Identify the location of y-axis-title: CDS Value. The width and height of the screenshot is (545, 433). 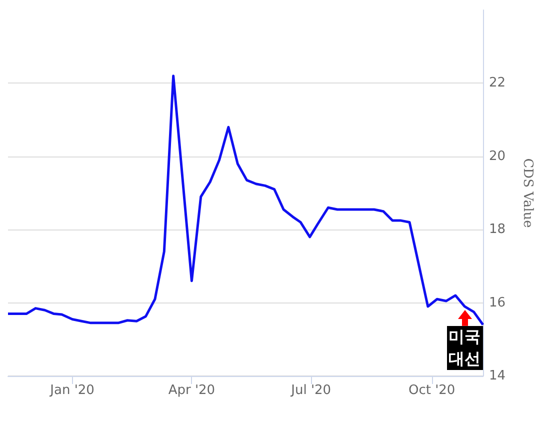
(527, 193).